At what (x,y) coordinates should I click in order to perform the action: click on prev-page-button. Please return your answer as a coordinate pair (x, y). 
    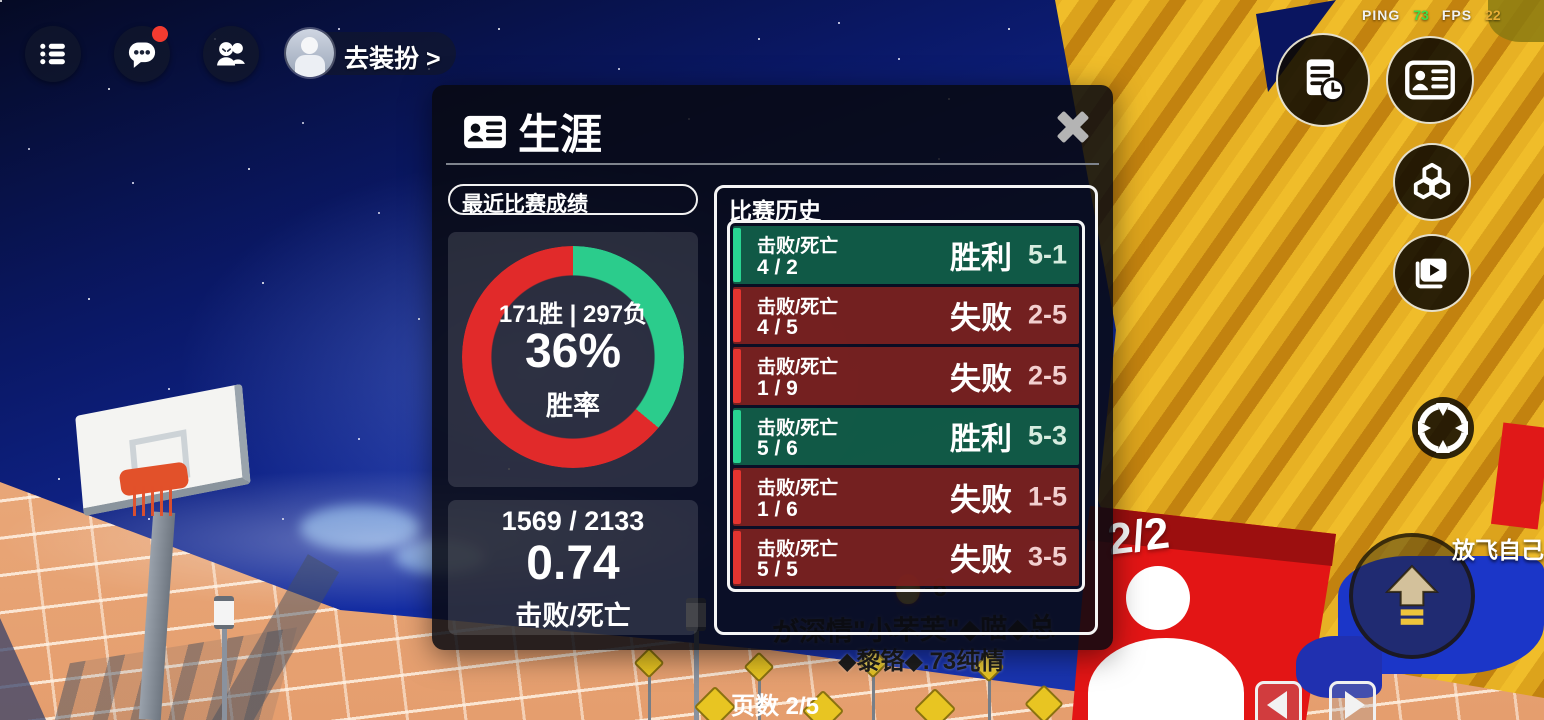
    Looking at the image, I should click on (1278, 700).